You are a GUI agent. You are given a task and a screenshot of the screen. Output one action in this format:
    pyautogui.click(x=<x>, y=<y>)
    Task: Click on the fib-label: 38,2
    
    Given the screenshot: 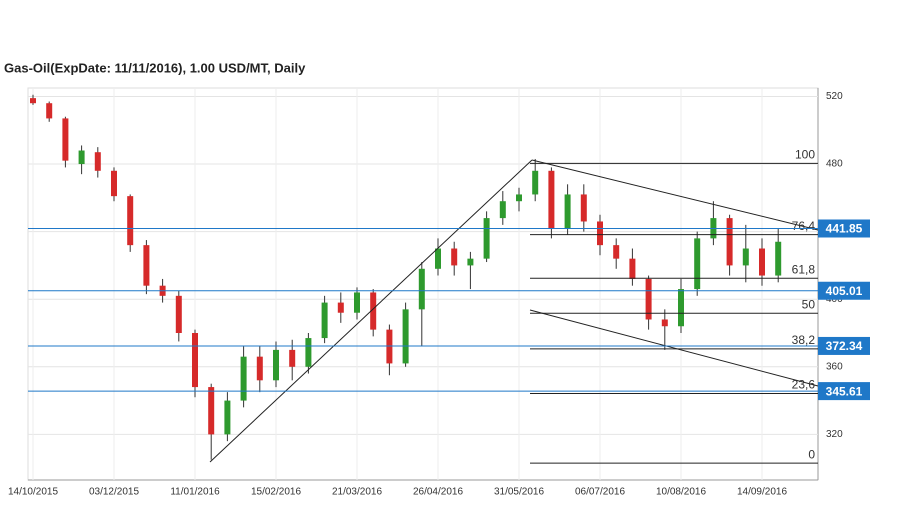 What is the action you would take?
    pyautogui.click(x=804, y=340)
    